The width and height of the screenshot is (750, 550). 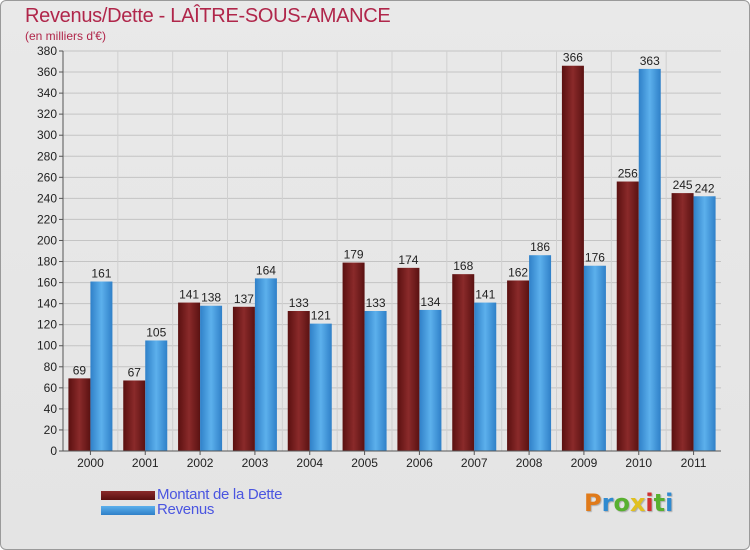 I want to click on x-tick-label: 2004, so click(x=309, y=463).